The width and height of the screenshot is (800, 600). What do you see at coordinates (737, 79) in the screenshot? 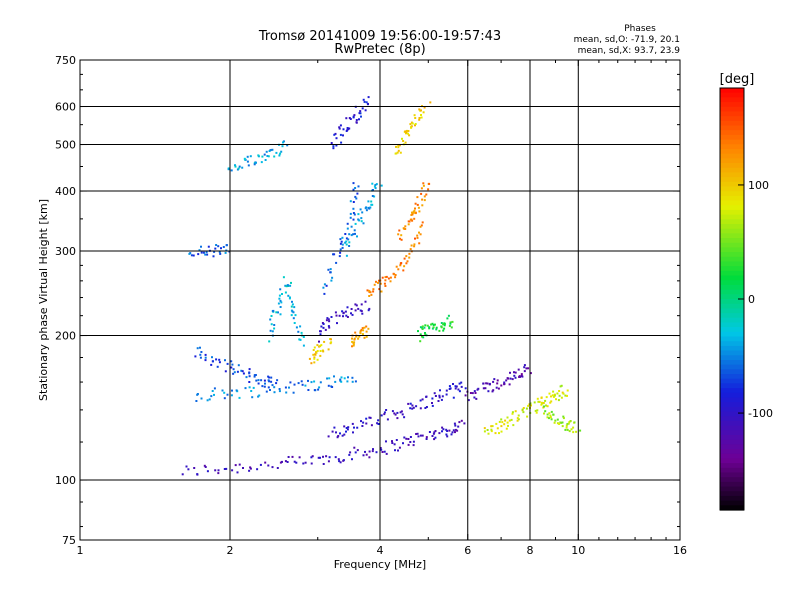
I see `colorbar-label: [deg]` at bounding box center [737, 79].